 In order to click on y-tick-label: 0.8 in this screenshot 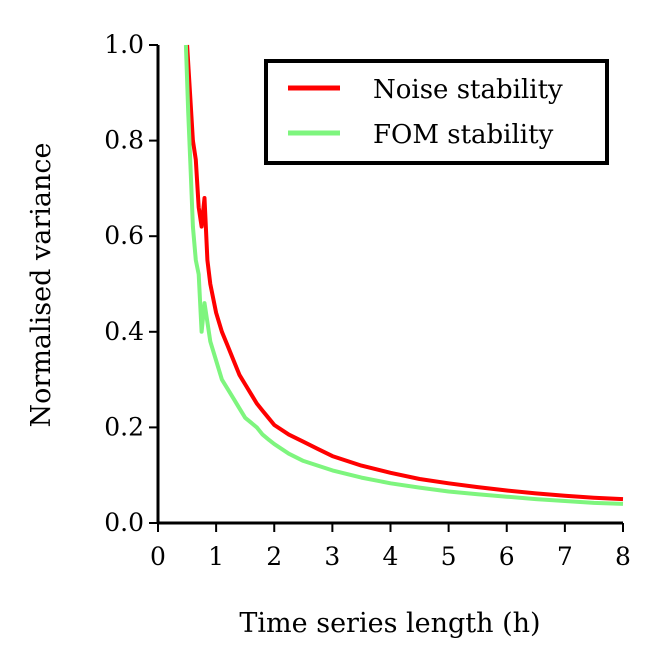, I will do `click(124, 140)`.